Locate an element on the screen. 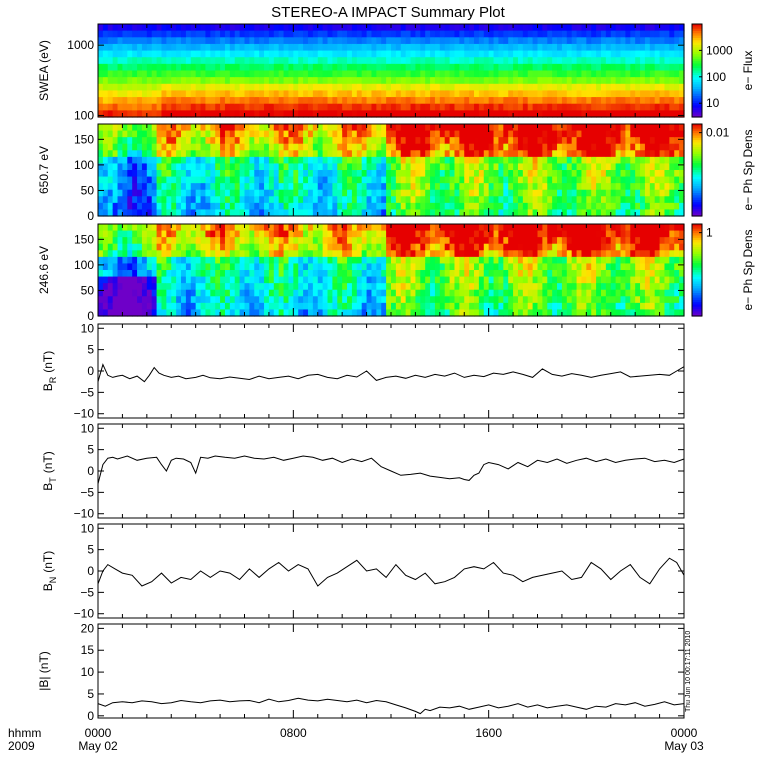 The image size is (780, 780). heatmap-pad650 is located at coordinates (391, 170).